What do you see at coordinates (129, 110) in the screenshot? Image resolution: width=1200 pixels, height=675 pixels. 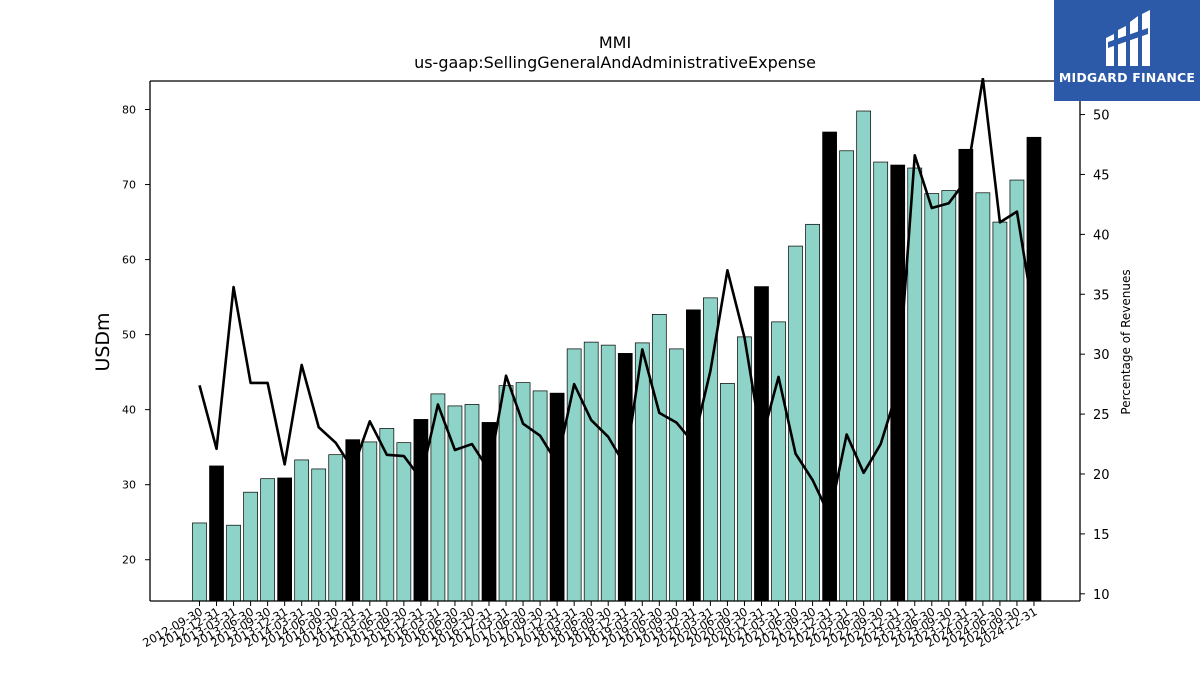 I see `y-tick-label-80: 80` at bounding box center [129, 110].